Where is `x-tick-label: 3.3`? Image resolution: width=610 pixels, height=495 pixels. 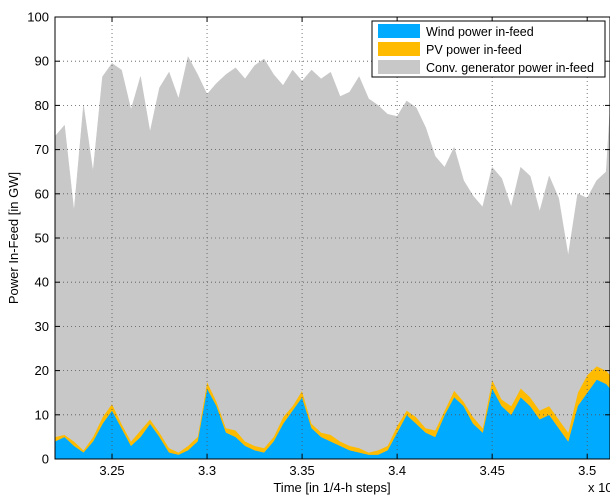
x-tick-label: 3.3 is located at coordinates (207, 470).